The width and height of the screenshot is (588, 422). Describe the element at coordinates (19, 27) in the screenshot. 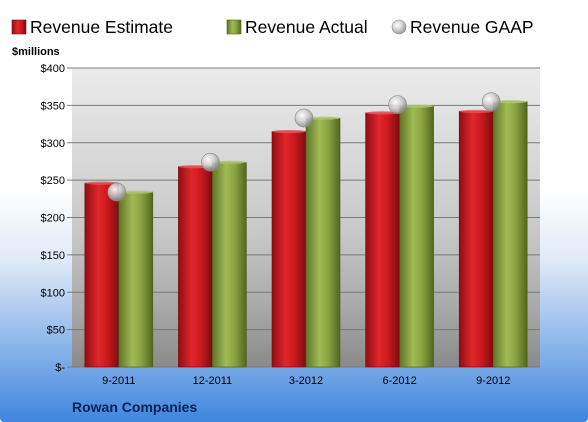

I see `legend-swatch-revenue-estimate` at that location.